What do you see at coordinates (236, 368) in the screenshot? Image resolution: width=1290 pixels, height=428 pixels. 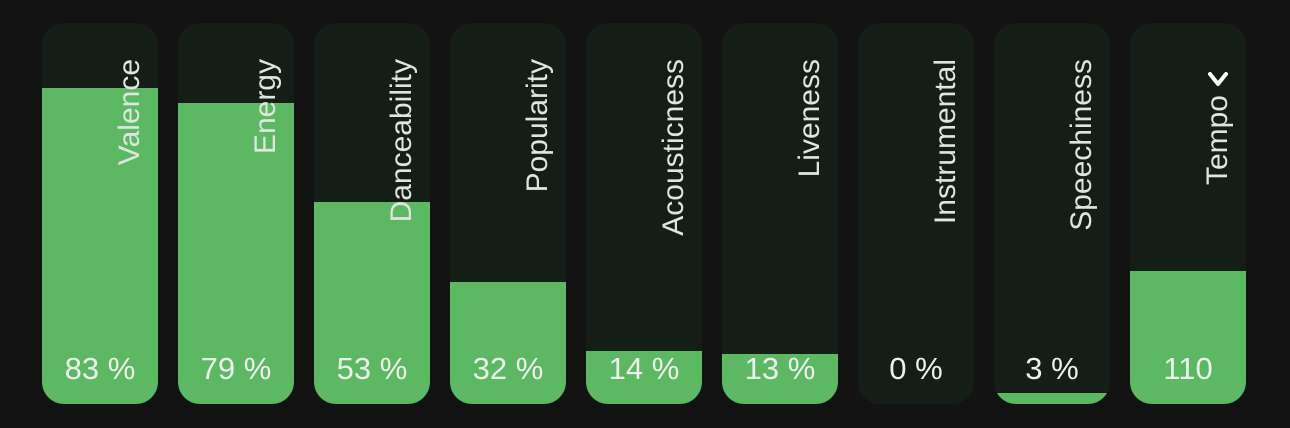 I see `feature-value: 79 %` at bounding box center [236, 368].